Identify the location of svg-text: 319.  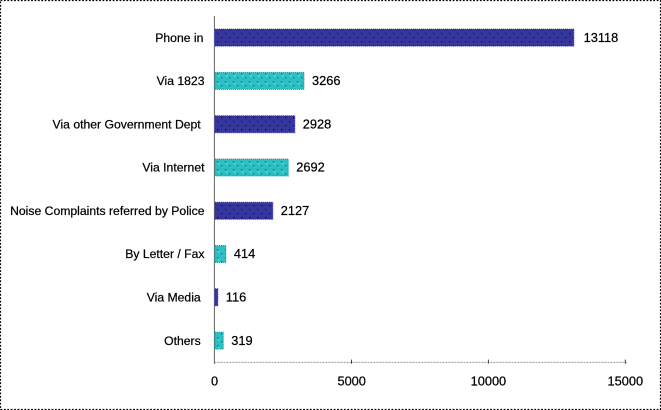
(241, 340).